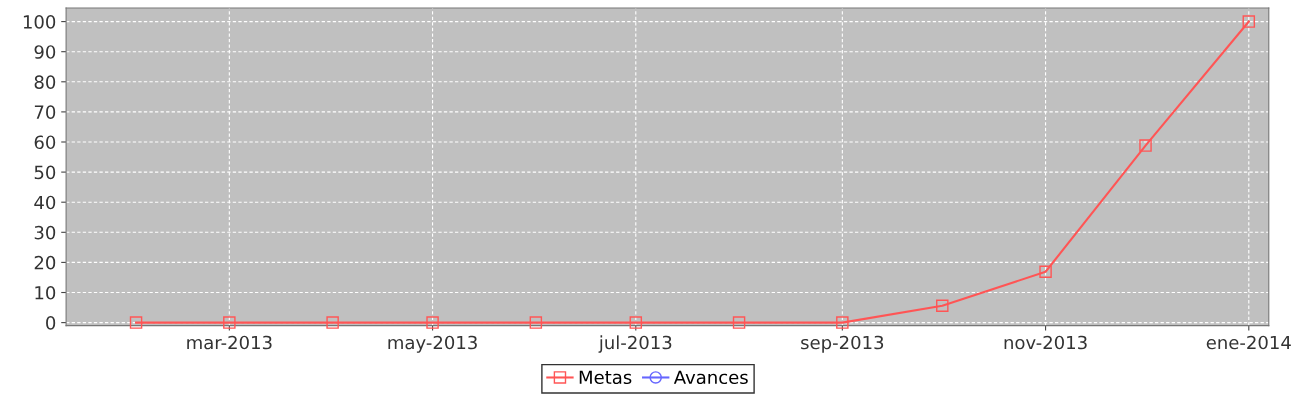 Image resolution: width=1296 pixels, height=402 pixels. I want to click on y-tick-label: 100, so click(39, 22).